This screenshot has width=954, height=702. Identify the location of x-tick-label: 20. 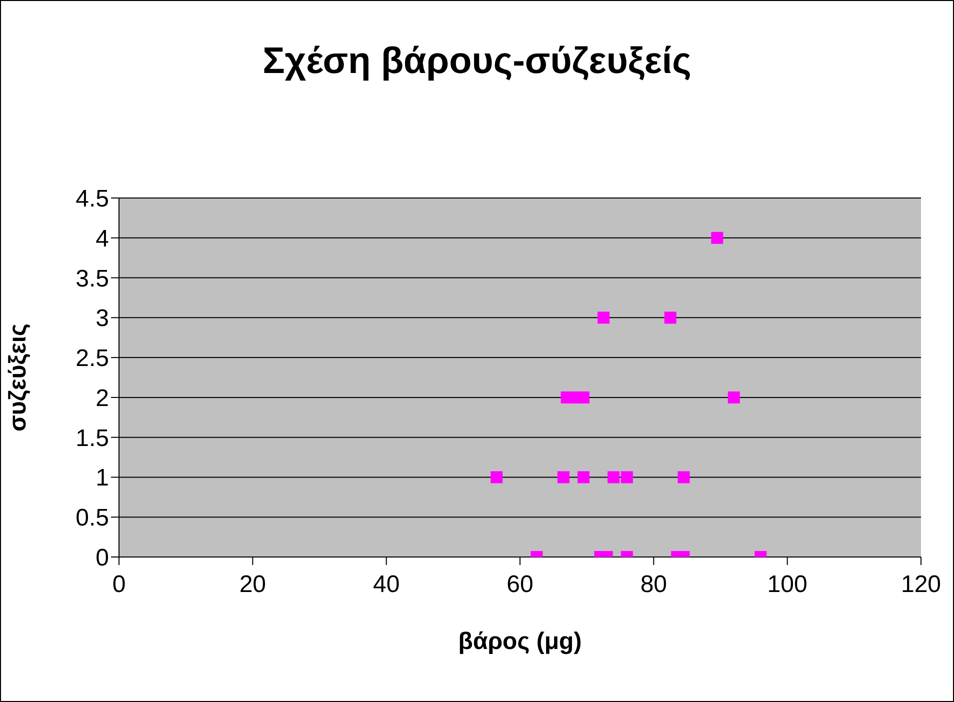
(252, 584).